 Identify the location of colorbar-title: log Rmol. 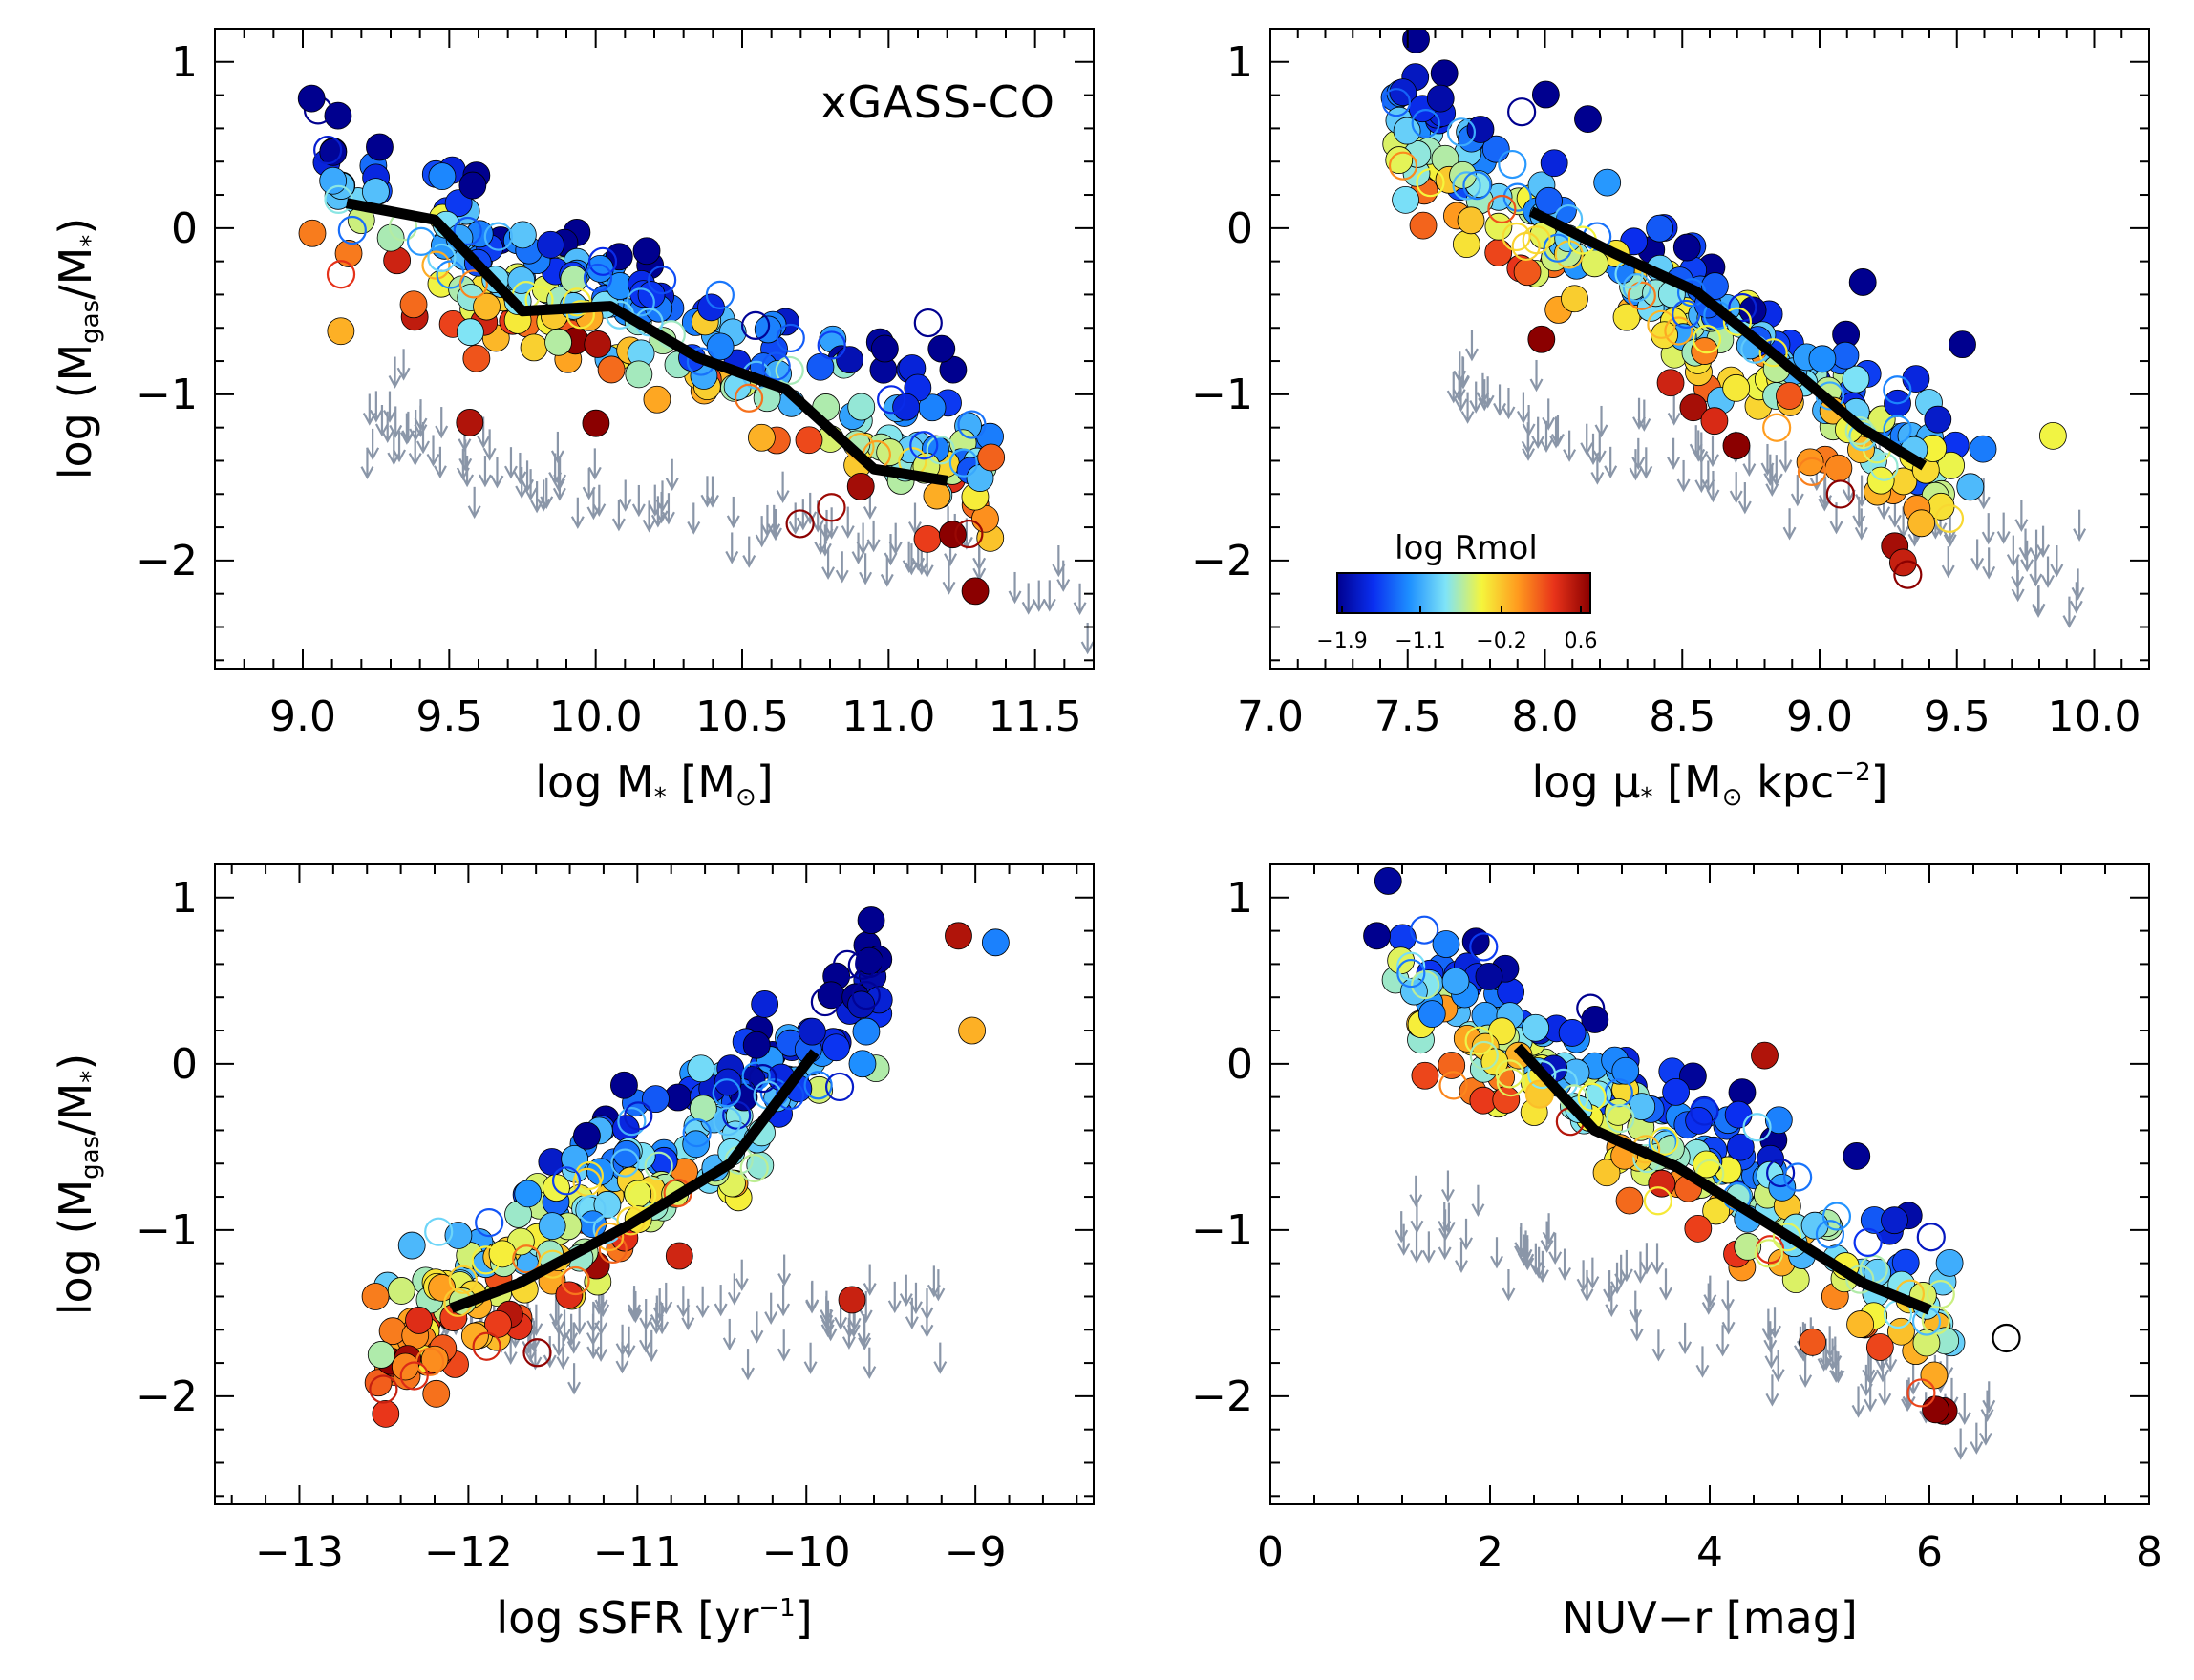
(1466, 548).